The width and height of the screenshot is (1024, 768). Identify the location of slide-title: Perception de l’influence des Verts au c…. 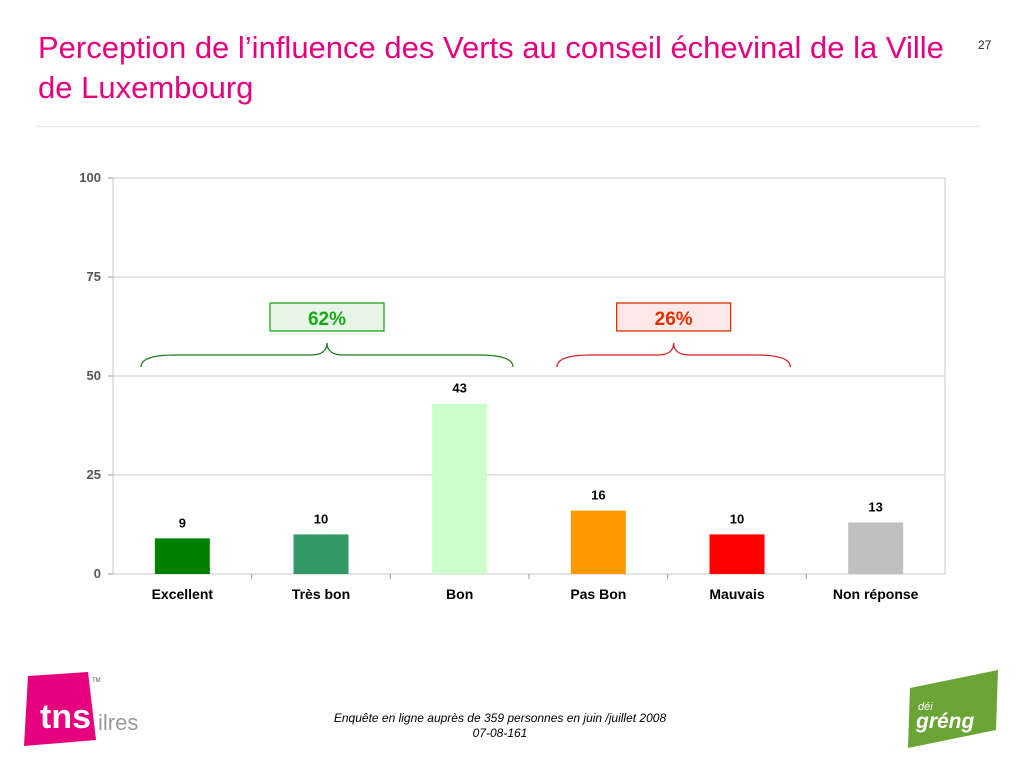
(491, 67).